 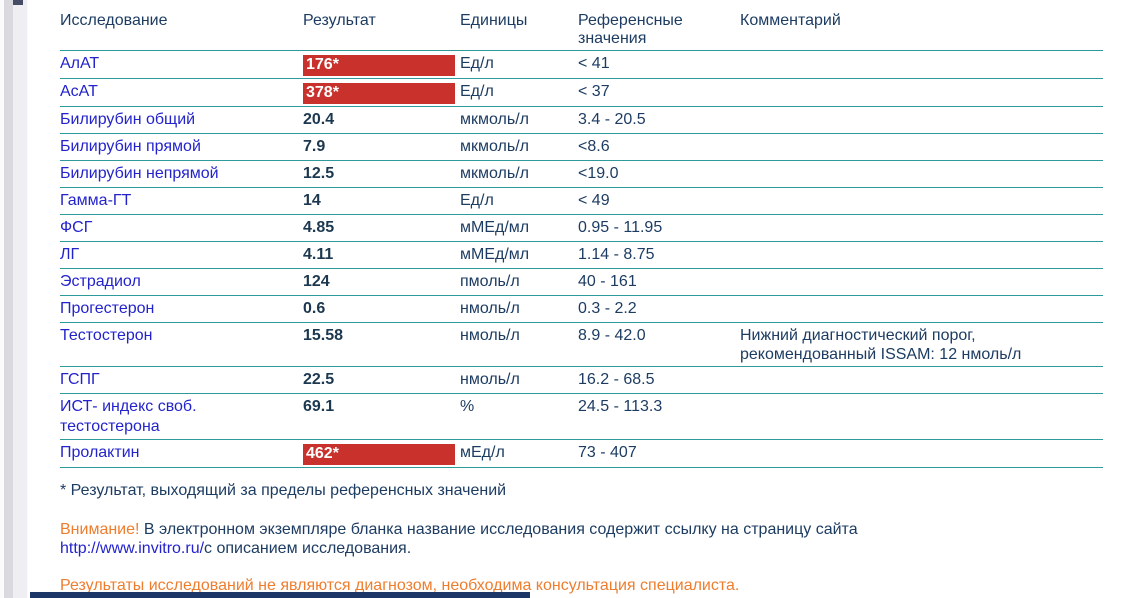 I want to click on reference-range-value: < 49, so click(x=594, y=200).